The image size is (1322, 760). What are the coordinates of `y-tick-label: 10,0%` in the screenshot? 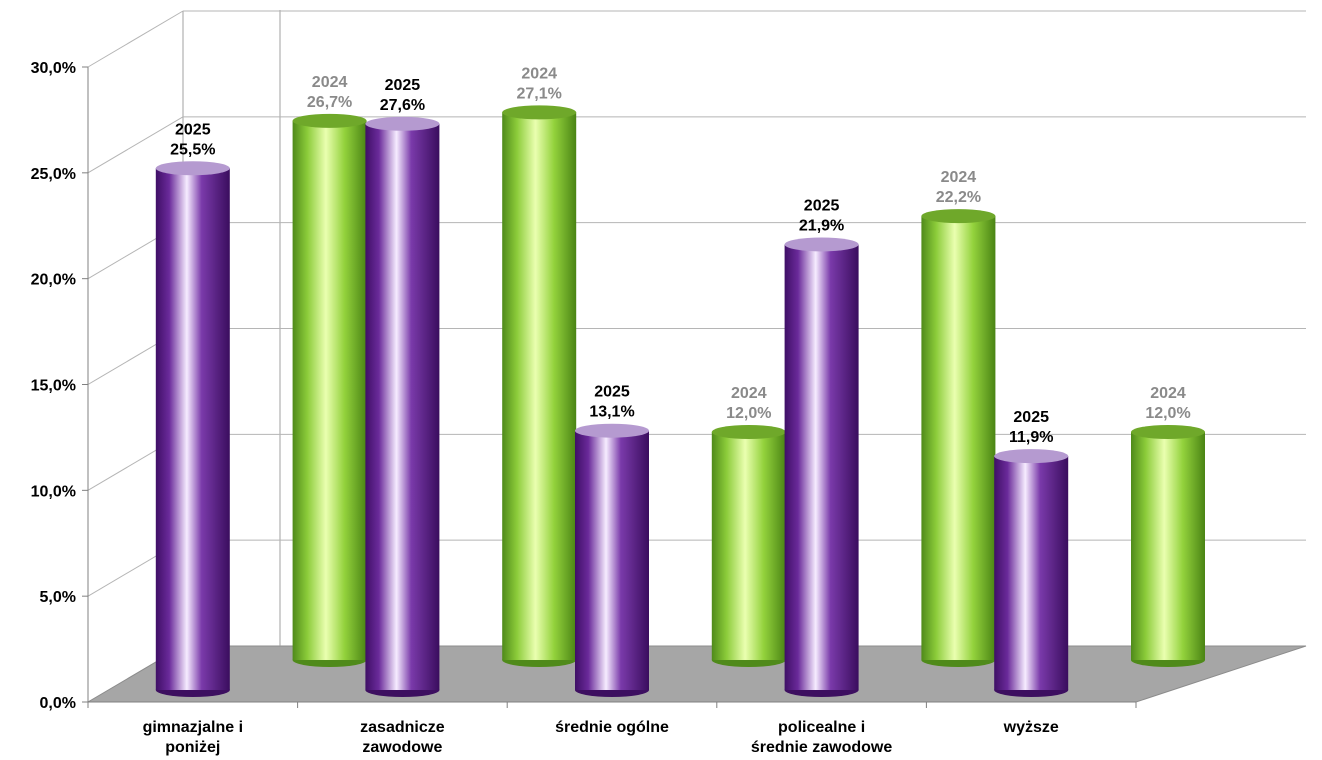 It's located at (53, 491).